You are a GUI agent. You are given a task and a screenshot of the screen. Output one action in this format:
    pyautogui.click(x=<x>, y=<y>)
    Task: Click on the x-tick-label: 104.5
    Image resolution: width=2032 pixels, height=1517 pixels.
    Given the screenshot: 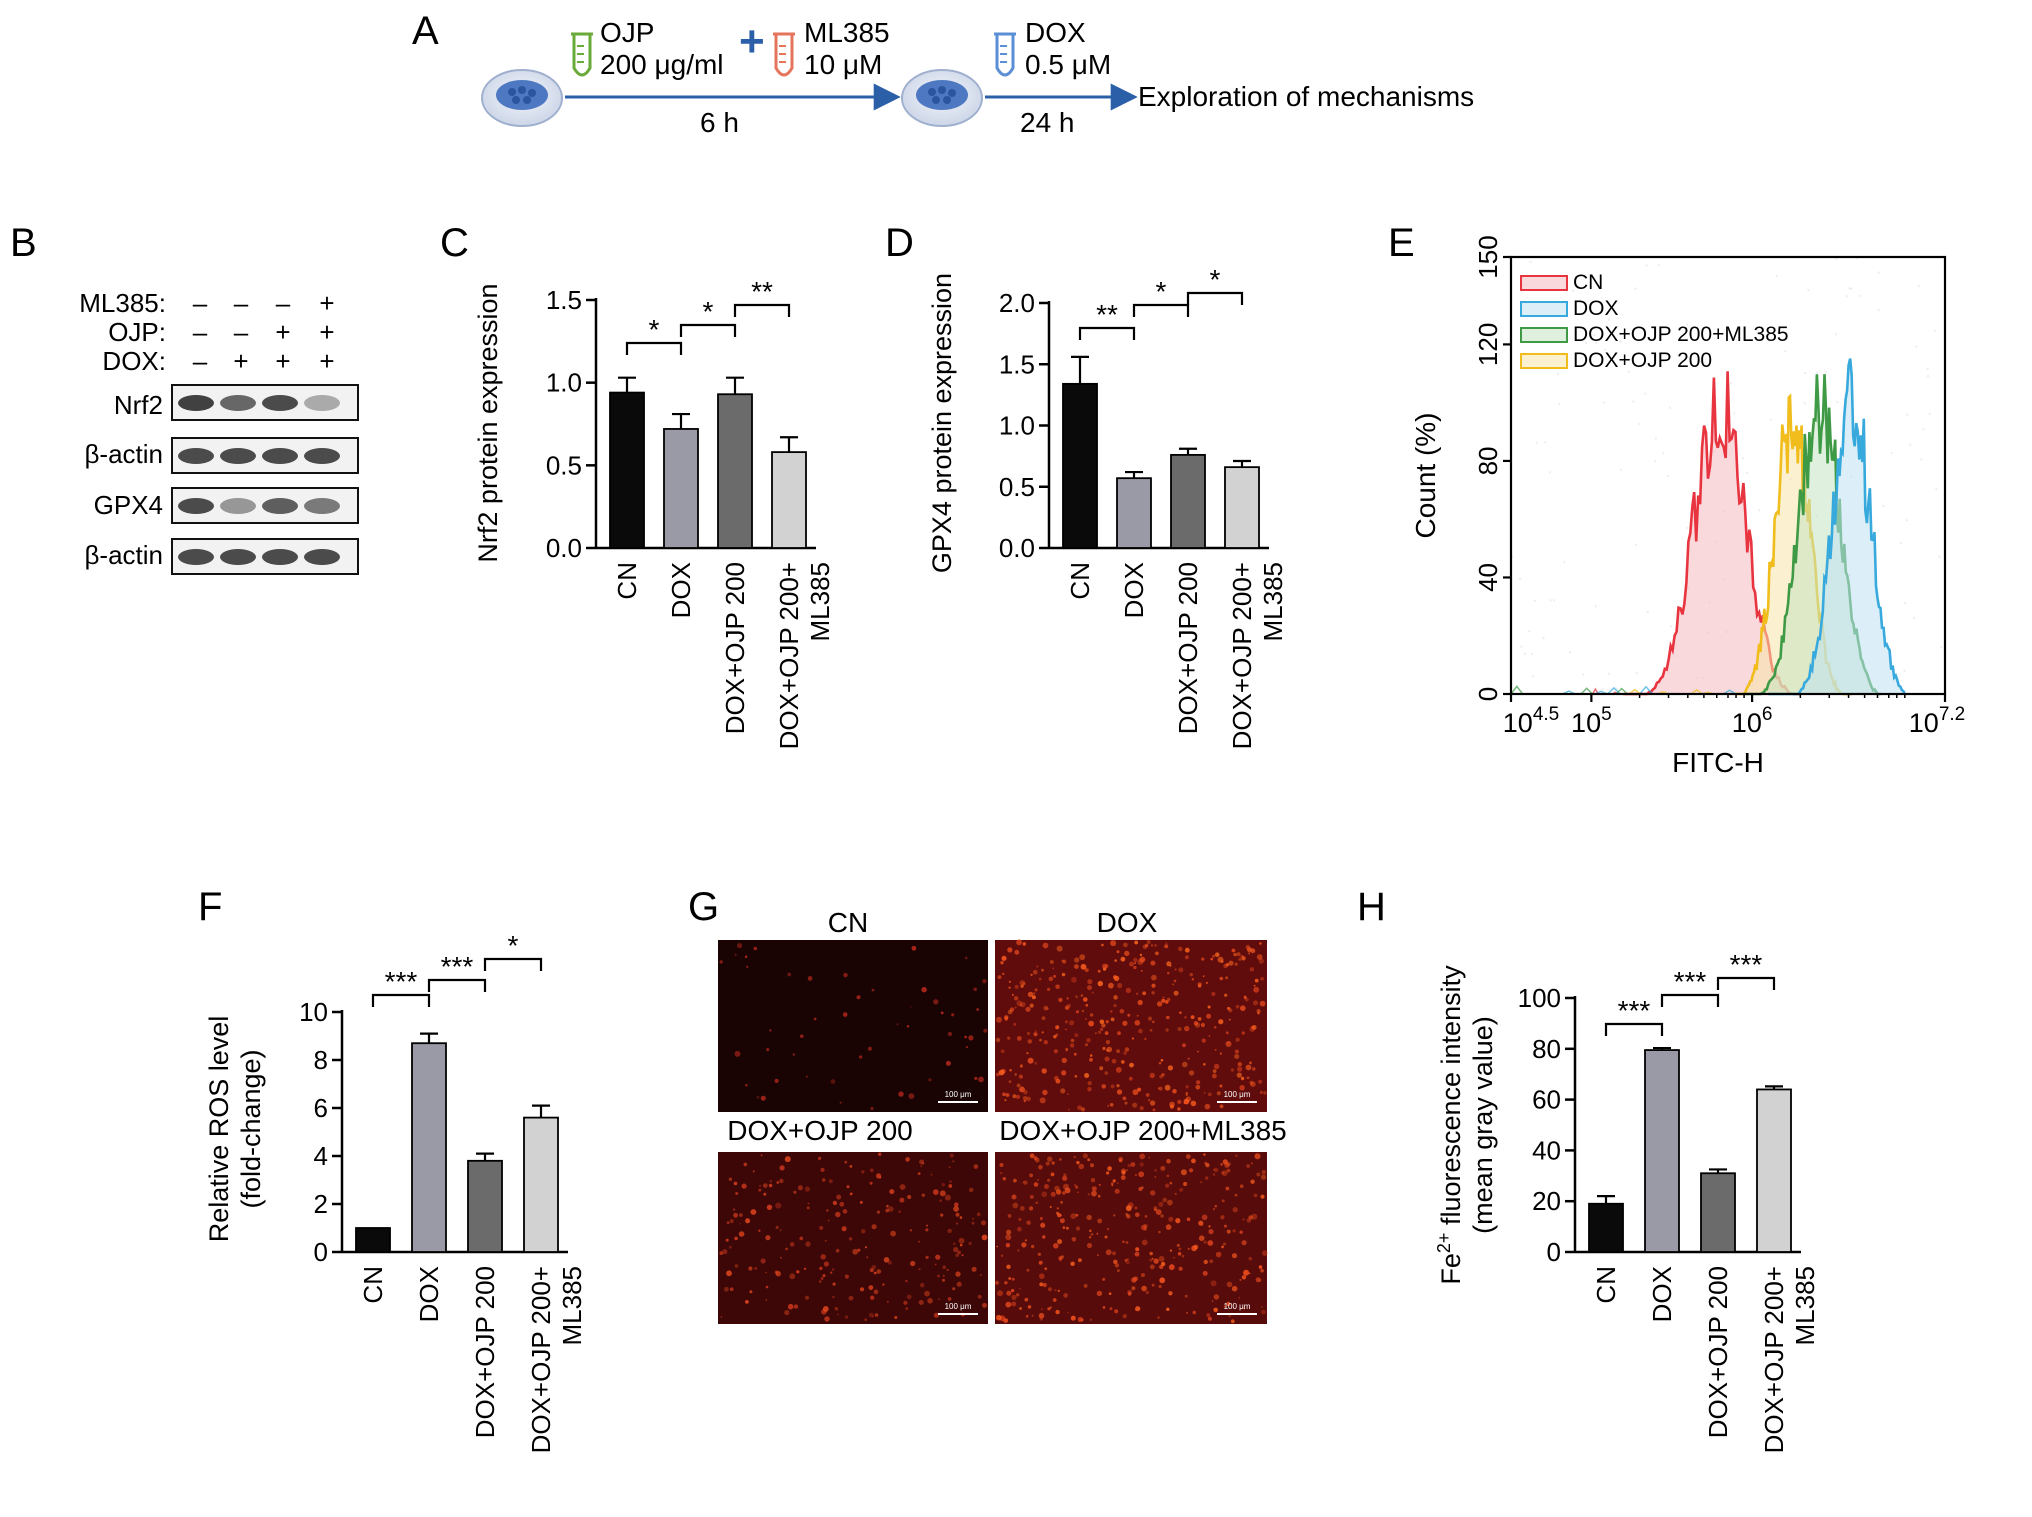 What is the action you would take?
    pyautogui.click(x=1531, y=721)
    